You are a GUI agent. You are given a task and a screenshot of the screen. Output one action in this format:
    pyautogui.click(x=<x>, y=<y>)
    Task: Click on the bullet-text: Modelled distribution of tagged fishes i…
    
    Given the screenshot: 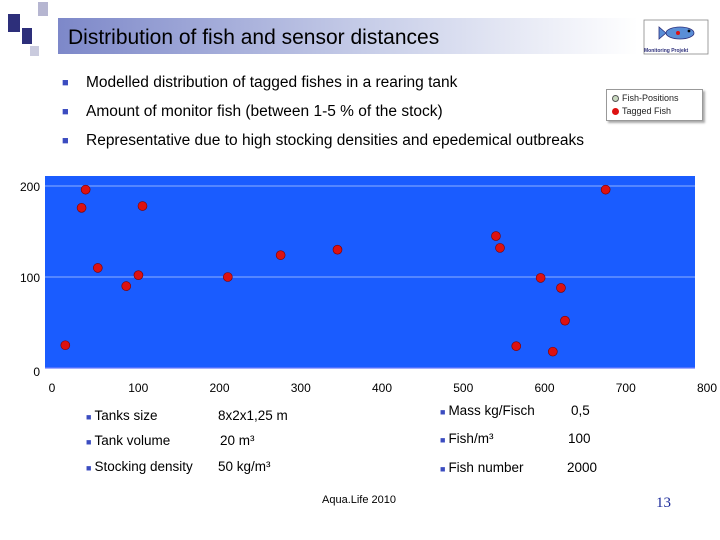 What is the action you would take?
    pyautogui.click(x=272, y=82)
    